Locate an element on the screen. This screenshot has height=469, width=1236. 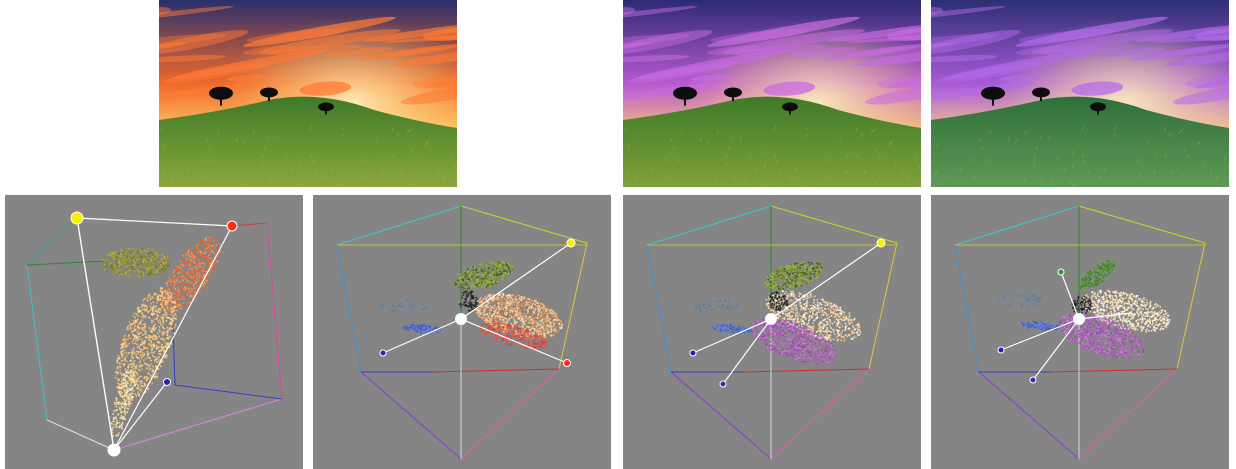
rgb-cube-plot-recolor-a is located at coordinates (772, 332).